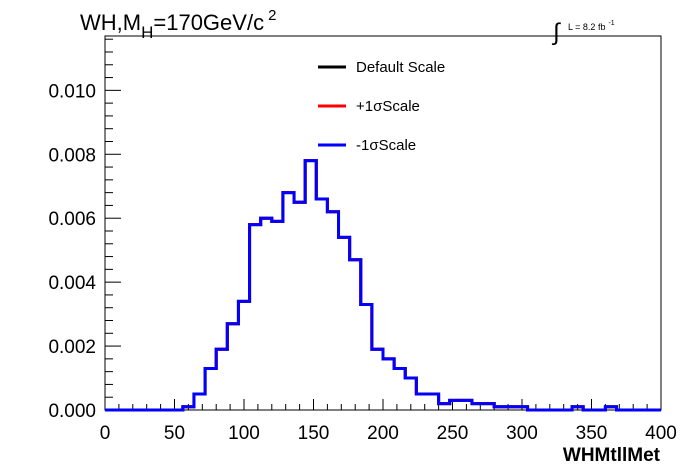 The image size is (696, 472). What do you see at coordinates (591, 26) in the screenshot?
I see `luminosity-text: L = 8.2 fb -1` at bounding box center [591, 26].